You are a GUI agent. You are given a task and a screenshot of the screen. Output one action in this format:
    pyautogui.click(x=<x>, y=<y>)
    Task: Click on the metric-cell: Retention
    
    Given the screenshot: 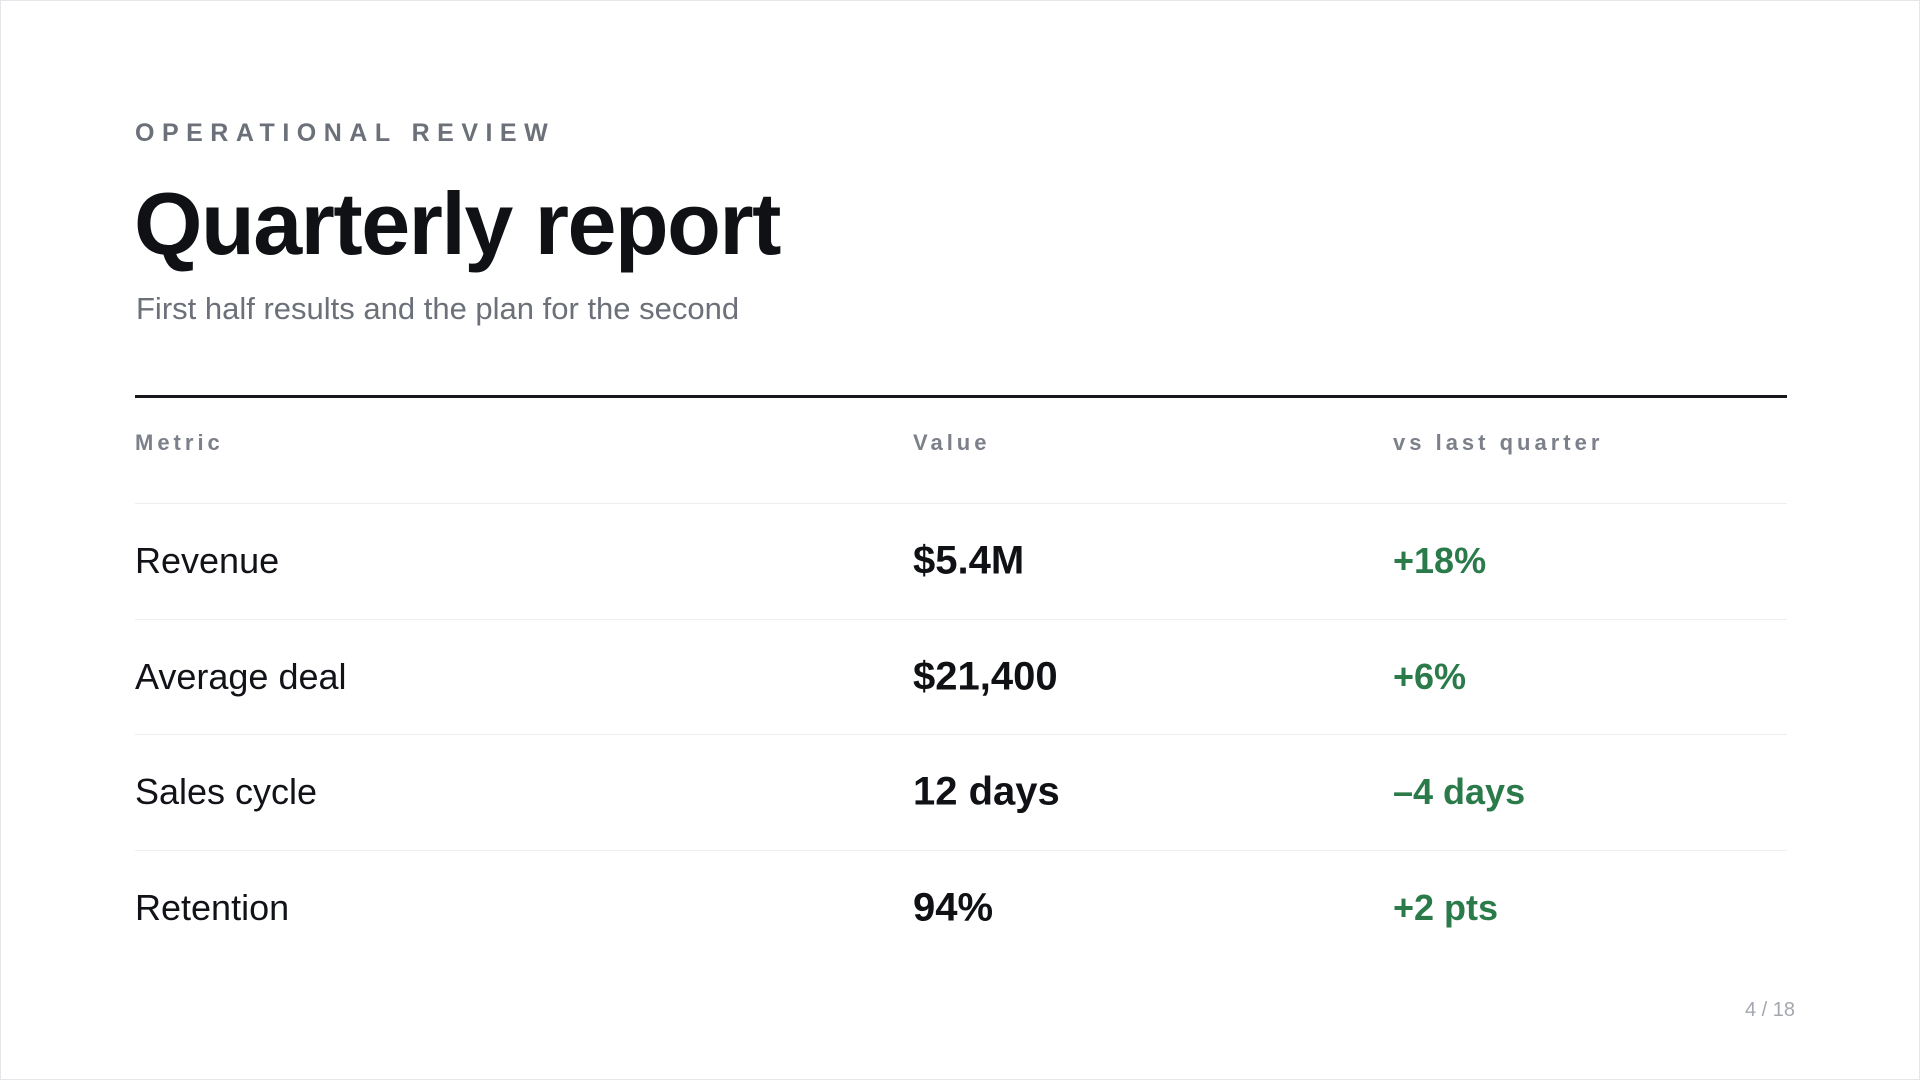 What is the action you would take?
    pyautogui.click(x=212, y=908)
    